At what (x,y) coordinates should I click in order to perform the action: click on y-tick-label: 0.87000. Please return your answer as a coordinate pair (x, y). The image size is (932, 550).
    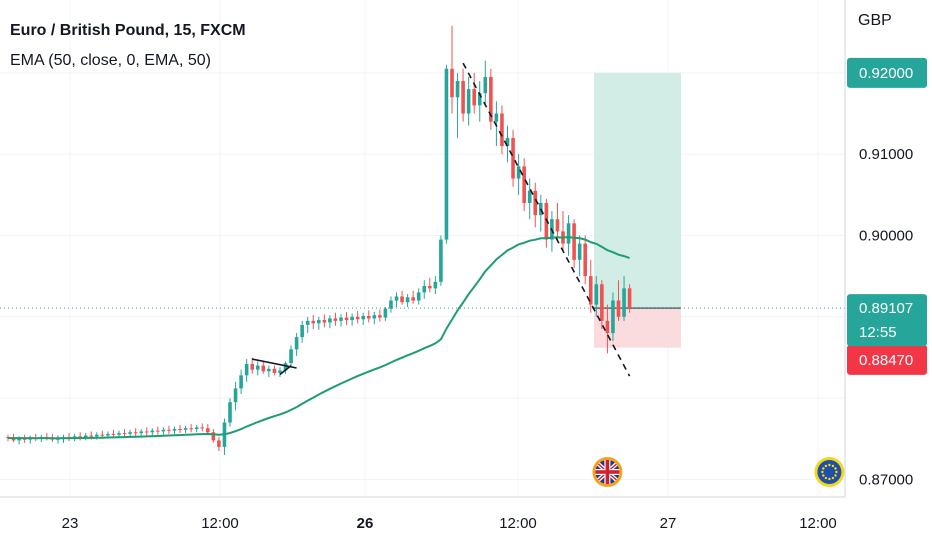
    Looking at the image, I should click on (886, 479).